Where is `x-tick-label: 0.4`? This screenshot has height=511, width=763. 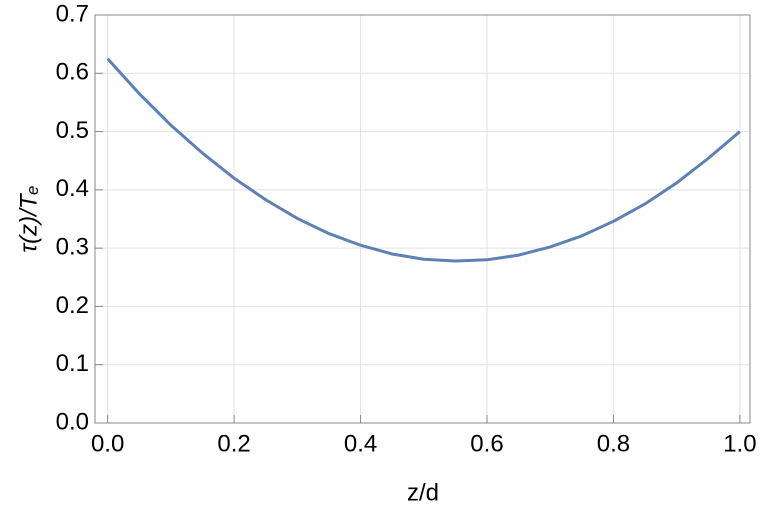
x-tick-label: 0.4 is located at coordinates (360, 443).